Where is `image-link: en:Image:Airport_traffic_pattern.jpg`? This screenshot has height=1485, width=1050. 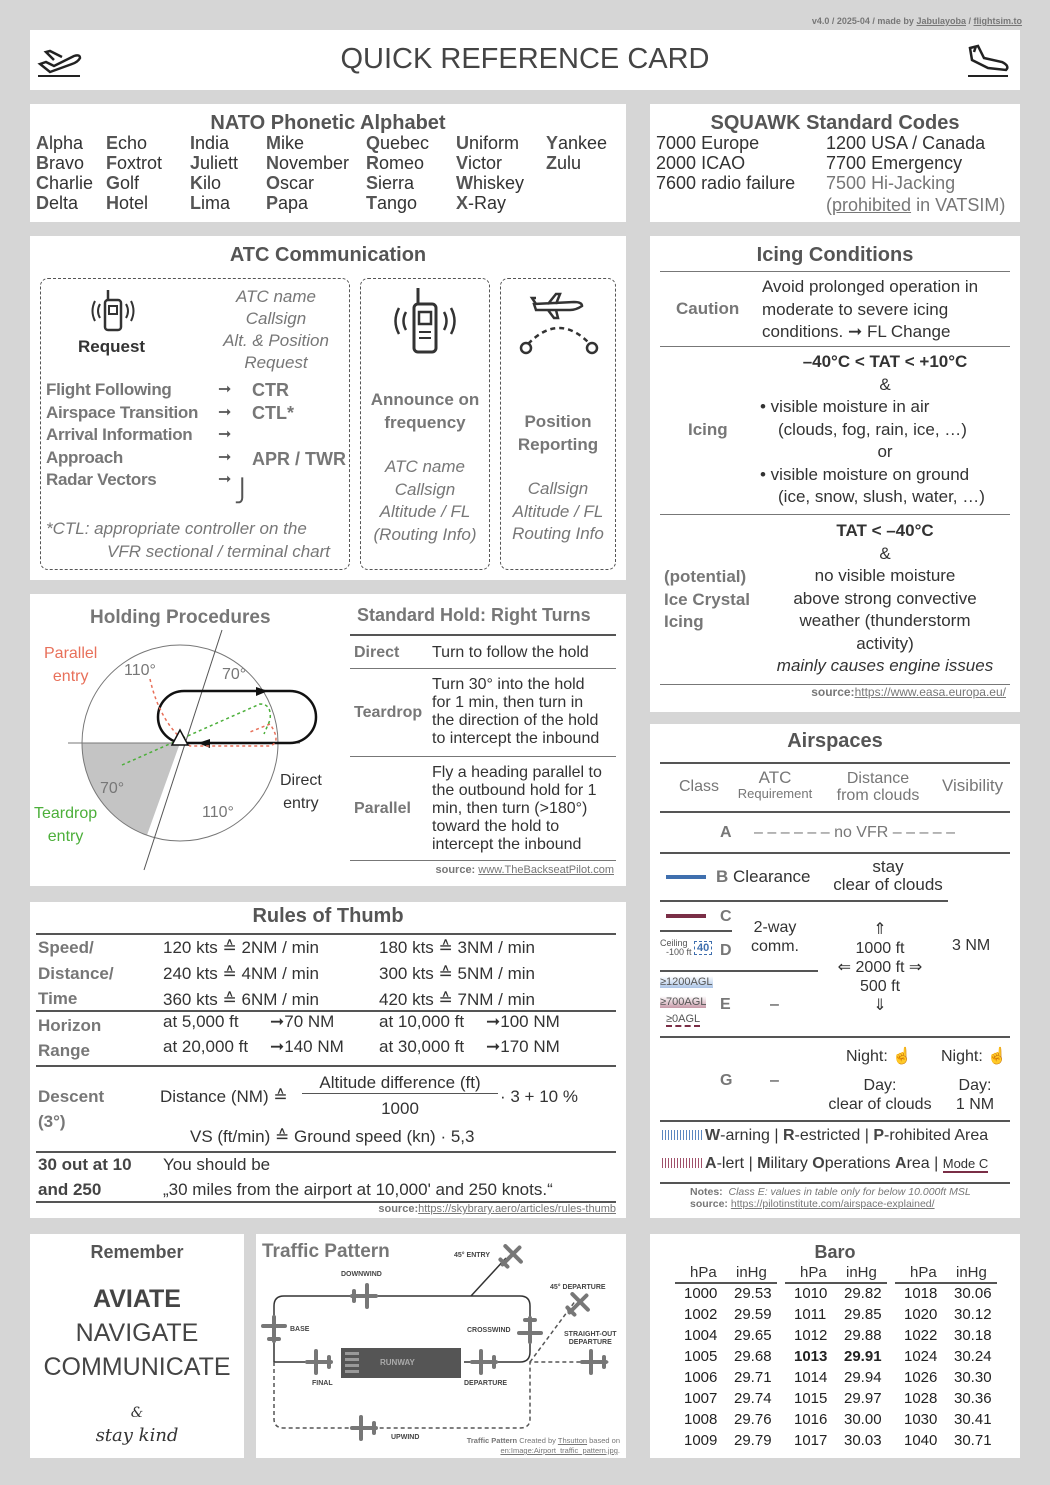
image-link: en:Image:Airport_traffic_pattern.jpg is located at coordinates (559, 1450).